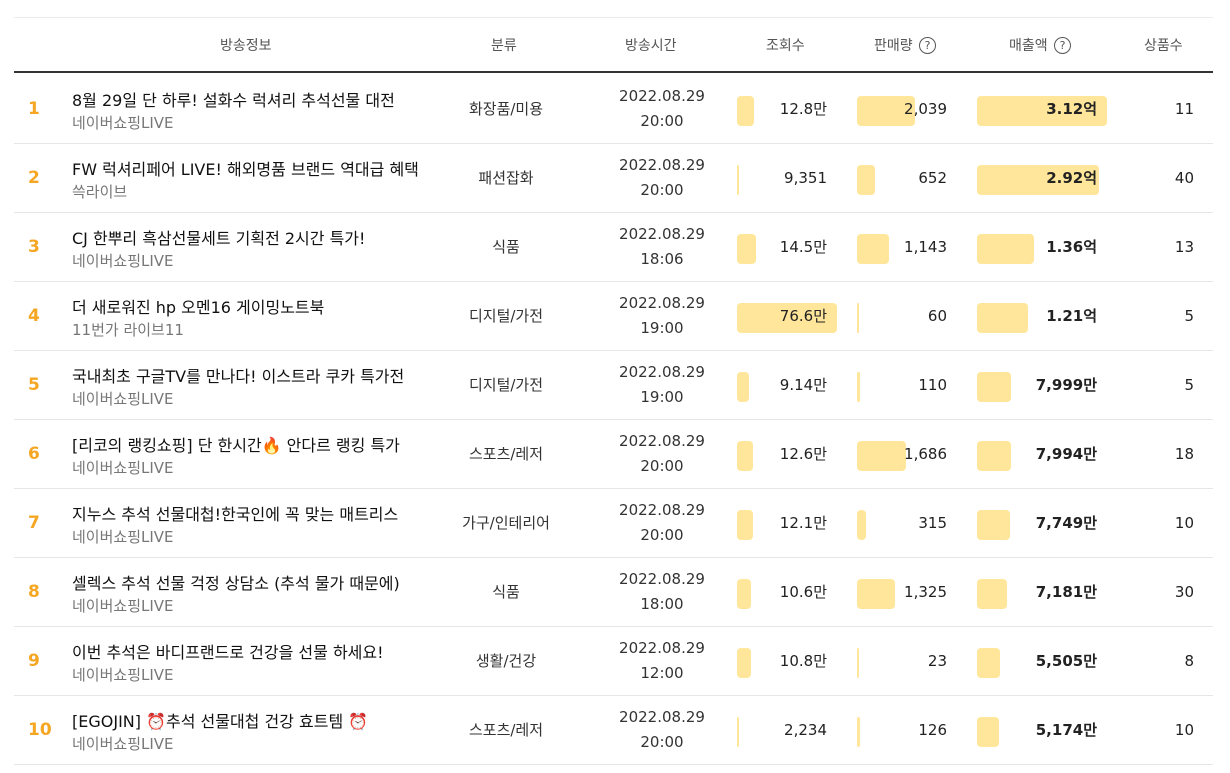 Image resolution: width=1230 pixels, height=773 pixels. I want to click on header-revenue-label: 매출액, so click(1028, 46).